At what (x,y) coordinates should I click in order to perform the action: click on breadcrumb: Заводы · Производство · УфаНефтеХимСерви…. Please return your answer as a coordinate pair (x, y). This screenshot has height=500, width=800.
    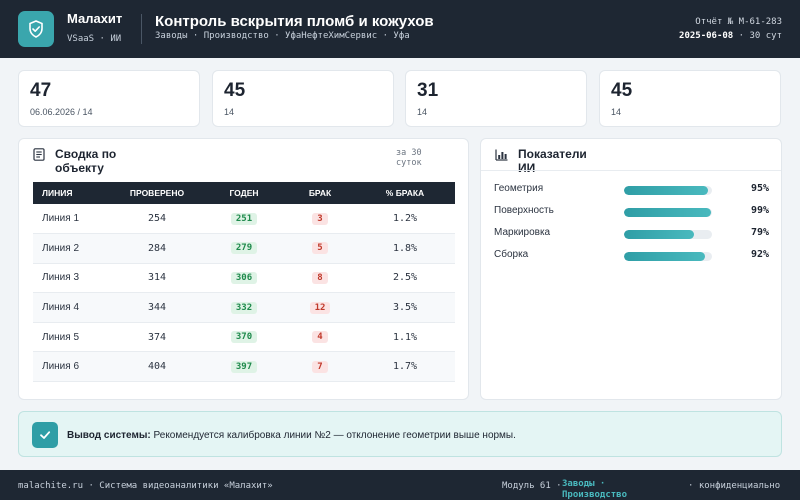
    Looking at the image, I should click on (282, 36).